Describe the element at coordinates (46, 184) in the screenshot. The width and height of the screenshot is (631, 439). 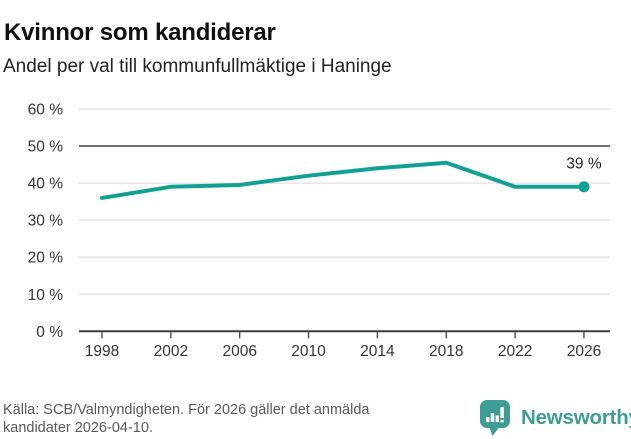
I see `y-tick-label: 40 %` at that location.